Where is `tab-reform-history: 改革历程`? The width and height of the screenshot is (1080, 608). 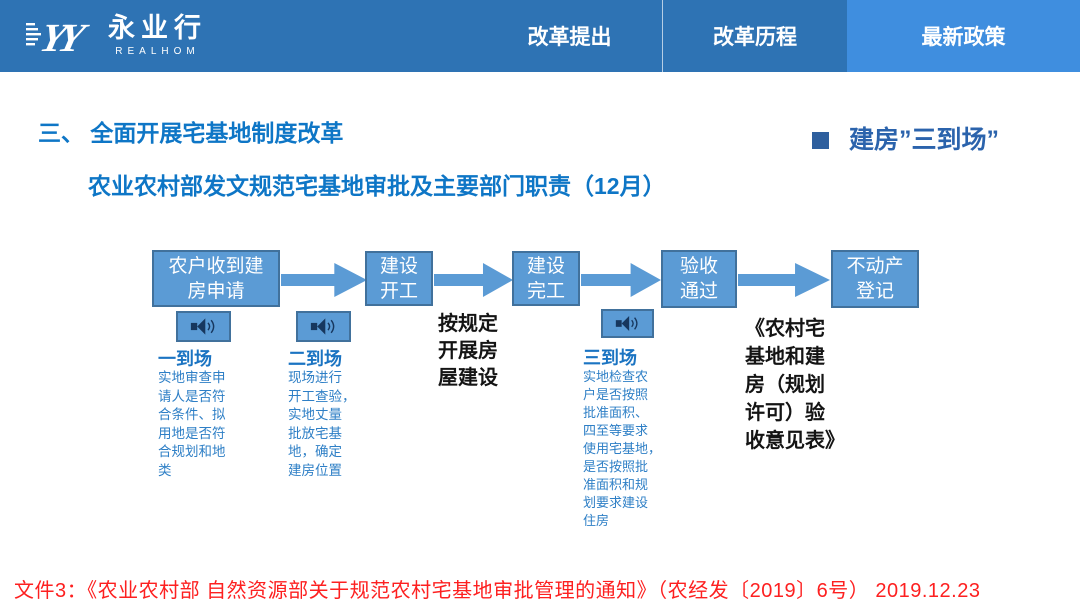 tab-reform-history: 改革历程 is located at coordinates (754, 36).